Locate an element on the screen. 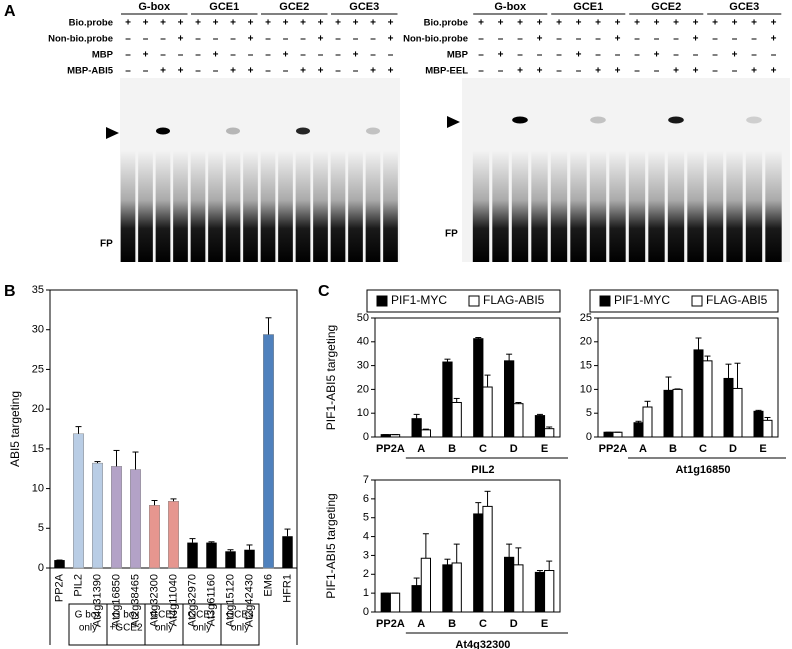 The image size is (792, 649). plot-frame is located at coordinates (467, 377).